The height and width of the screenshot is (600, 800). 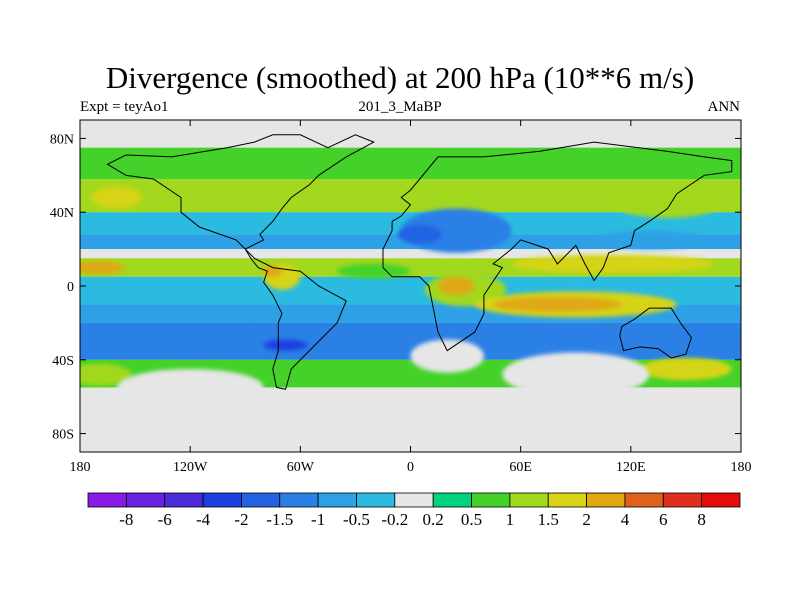 I want to click on x-tick-label: 60E, so click(x=520, y=467).